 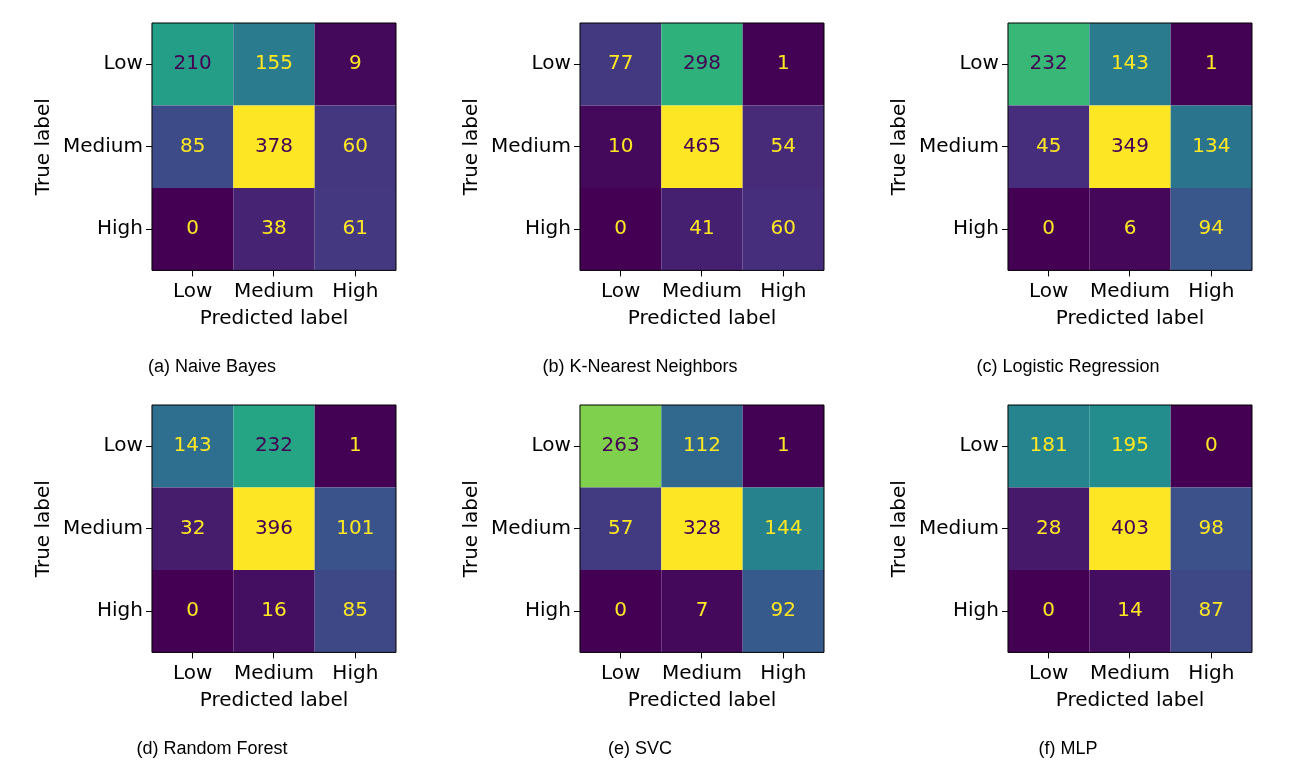 What do you see at coordinates (1130, 444) in the screenshot?
I see `data-label: 195` at bounding box center [1130, 444].